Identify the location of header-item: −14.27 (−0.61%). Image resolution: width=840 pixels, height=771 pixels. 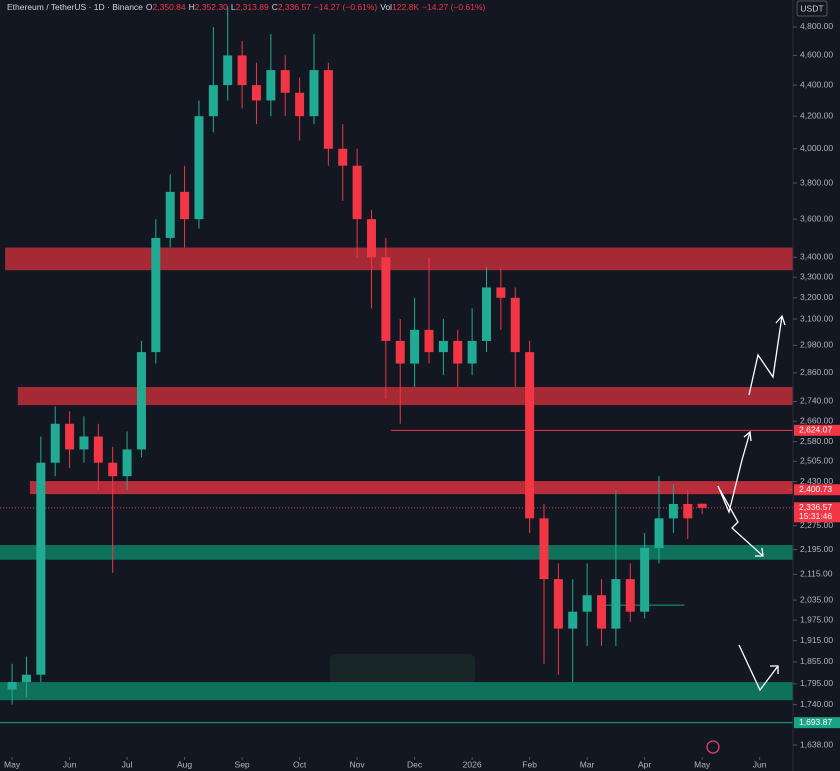
(453, 7).